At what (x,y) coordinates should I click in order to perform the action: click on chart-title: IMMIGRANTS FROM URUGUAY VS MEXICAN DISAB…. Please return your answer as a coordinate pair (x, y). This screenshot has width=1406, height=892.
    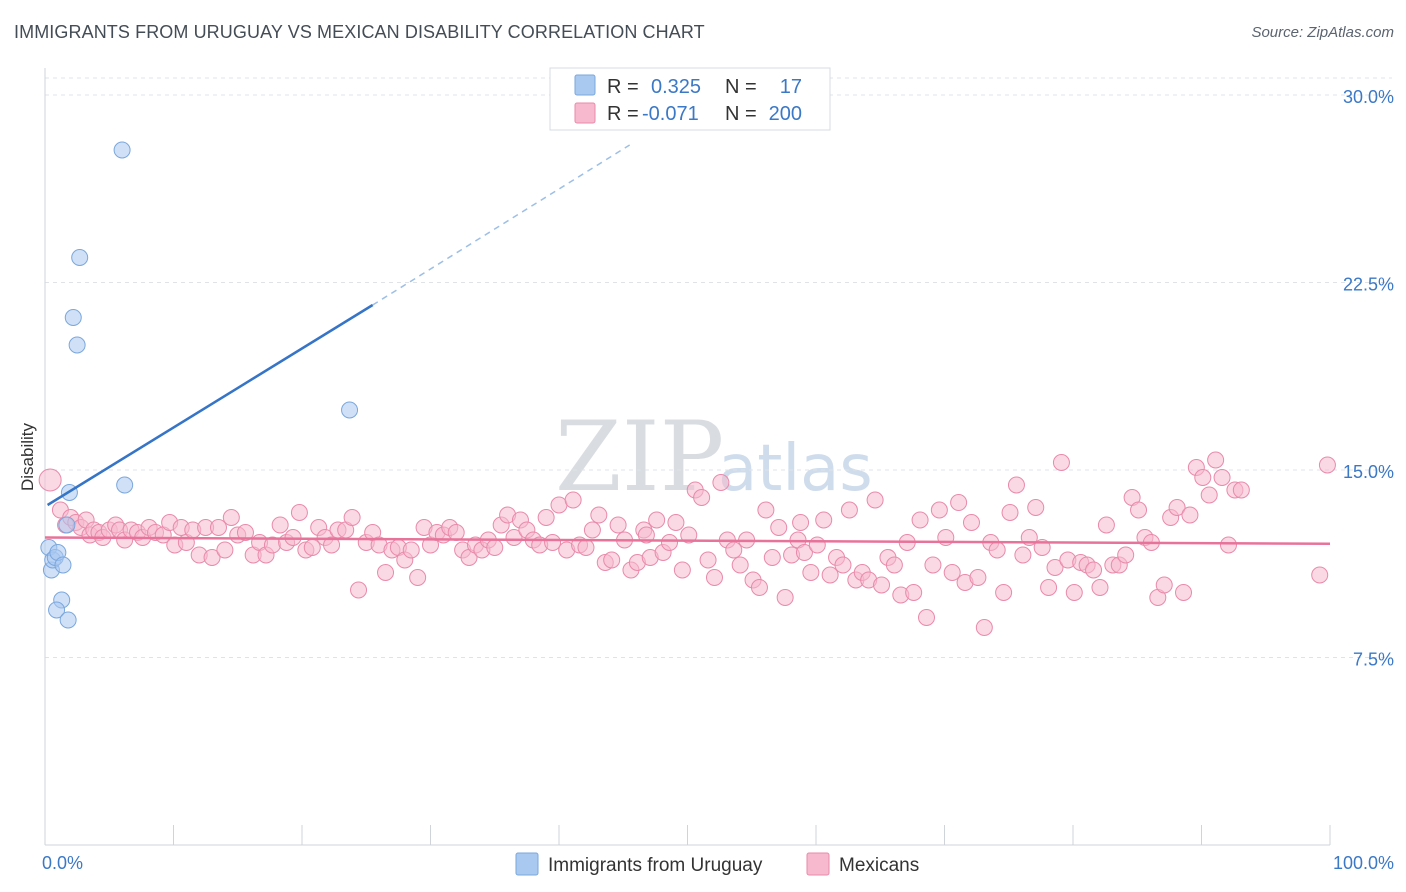
    Looking at the image, I should click on (359, 32).